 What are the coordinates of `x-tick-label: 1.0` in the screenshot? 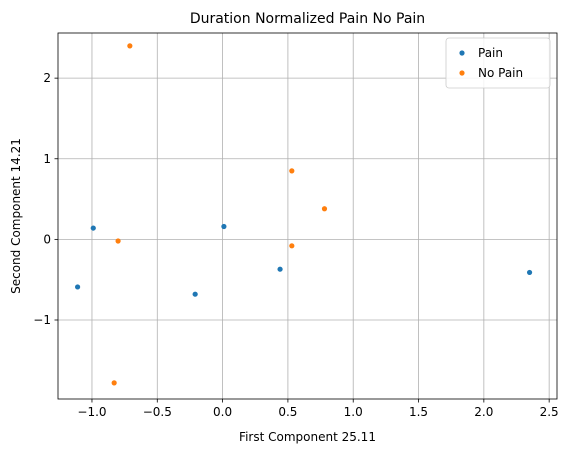 It's located at (353, 412).